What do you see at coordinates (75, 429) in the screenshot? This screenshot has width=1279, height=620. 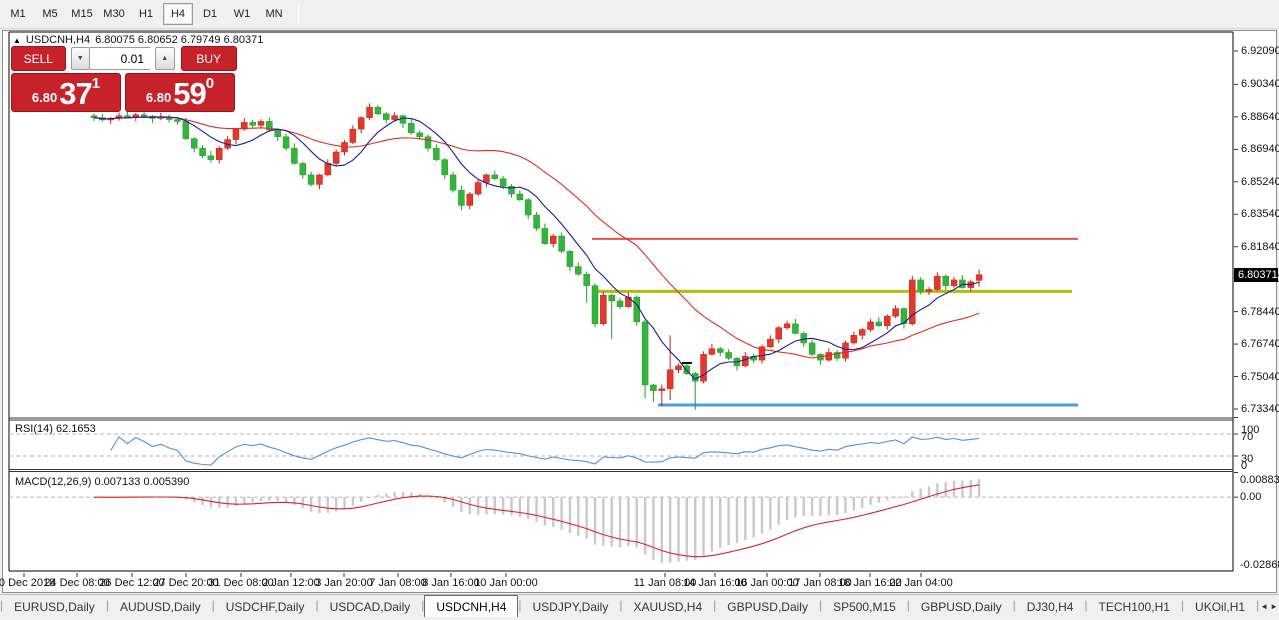 I see `rsi-value: 62.1653` at bounding box center [75, 429].